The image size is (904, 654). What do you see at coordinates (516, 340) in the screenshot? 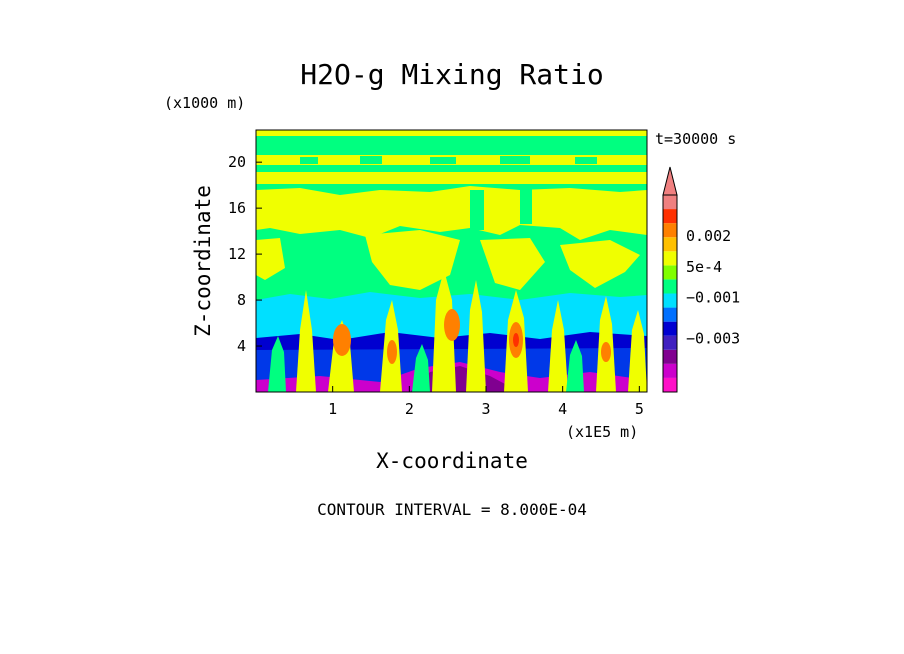
I see `plume-peak` at bounding box center [516, 340].